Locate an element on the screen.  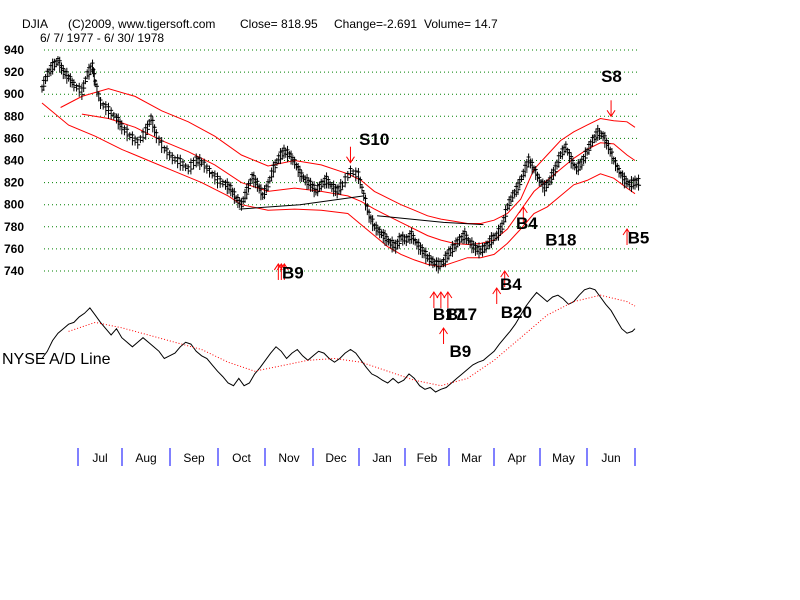
month-layer: Jul Aug Sep Oct Nov Dec Jan Feb Mar Apr May Jun is located at coordinates (356, 457).